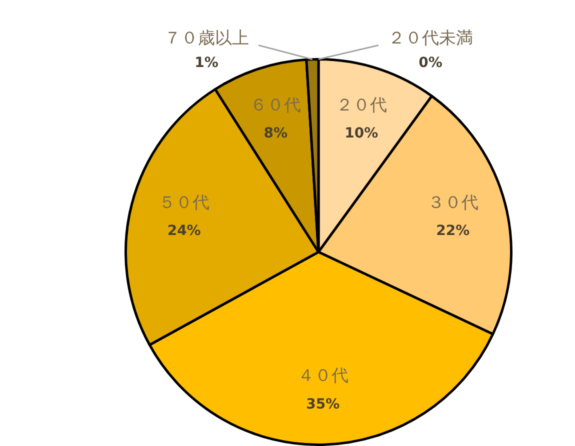 This screenshot has width=575, height=446. I want to click on data-label: 8%, so click(276, 134).